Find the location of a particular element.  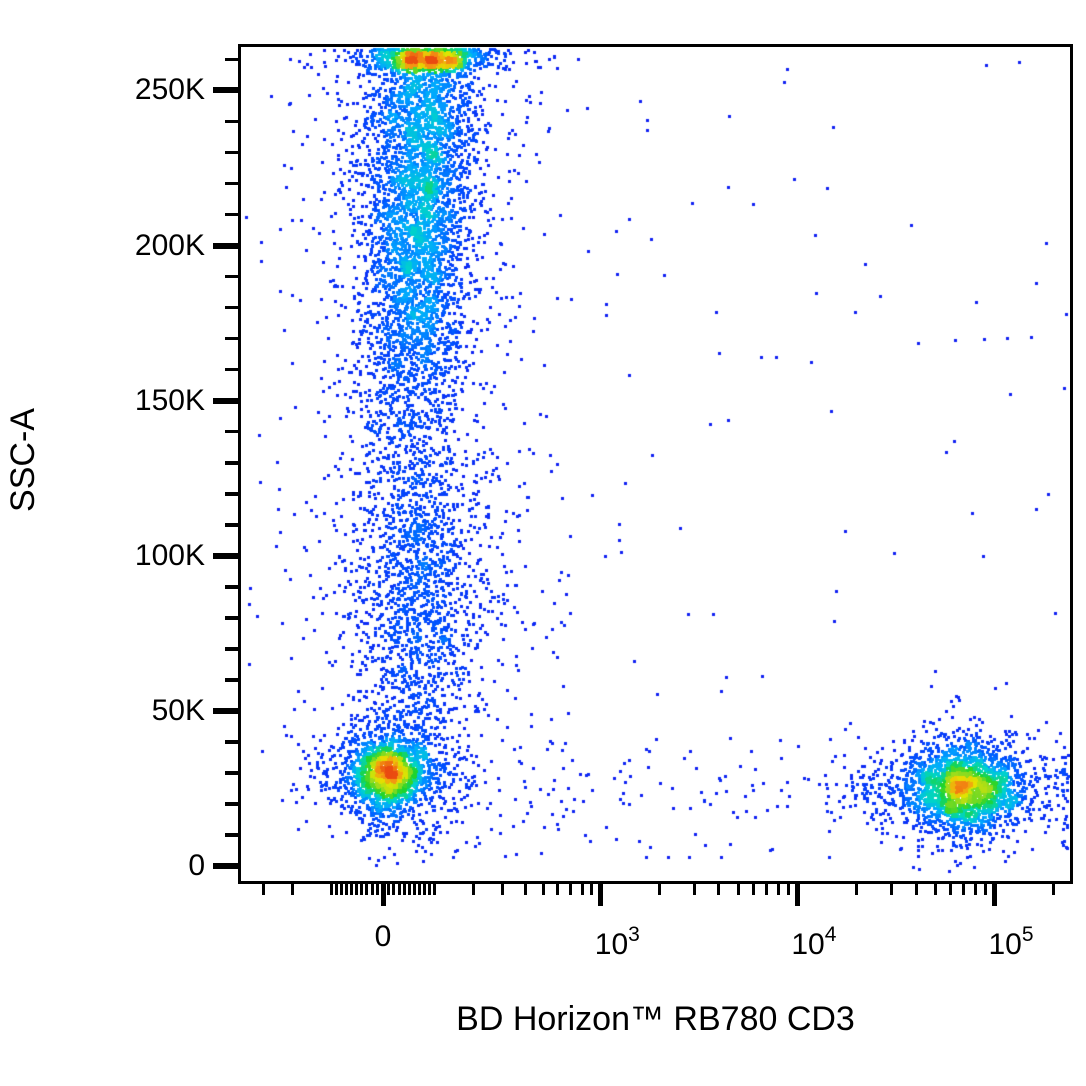

x-tick-label: 10⁵ is located at coordinates (1011, 942).